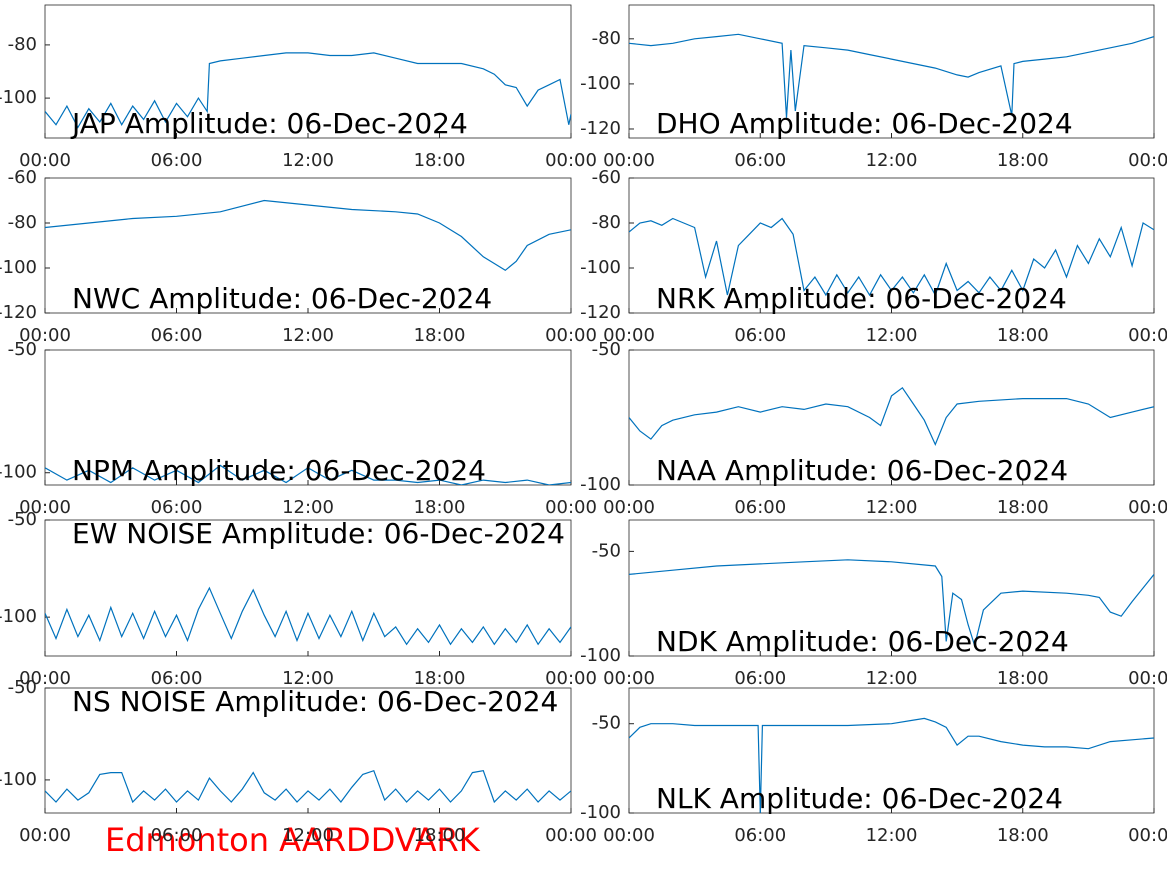 The image size is (1167, 875). I want to click on chart-title: NS NOISE Amplitude: 06-Dec-2024, so click(315, 701).